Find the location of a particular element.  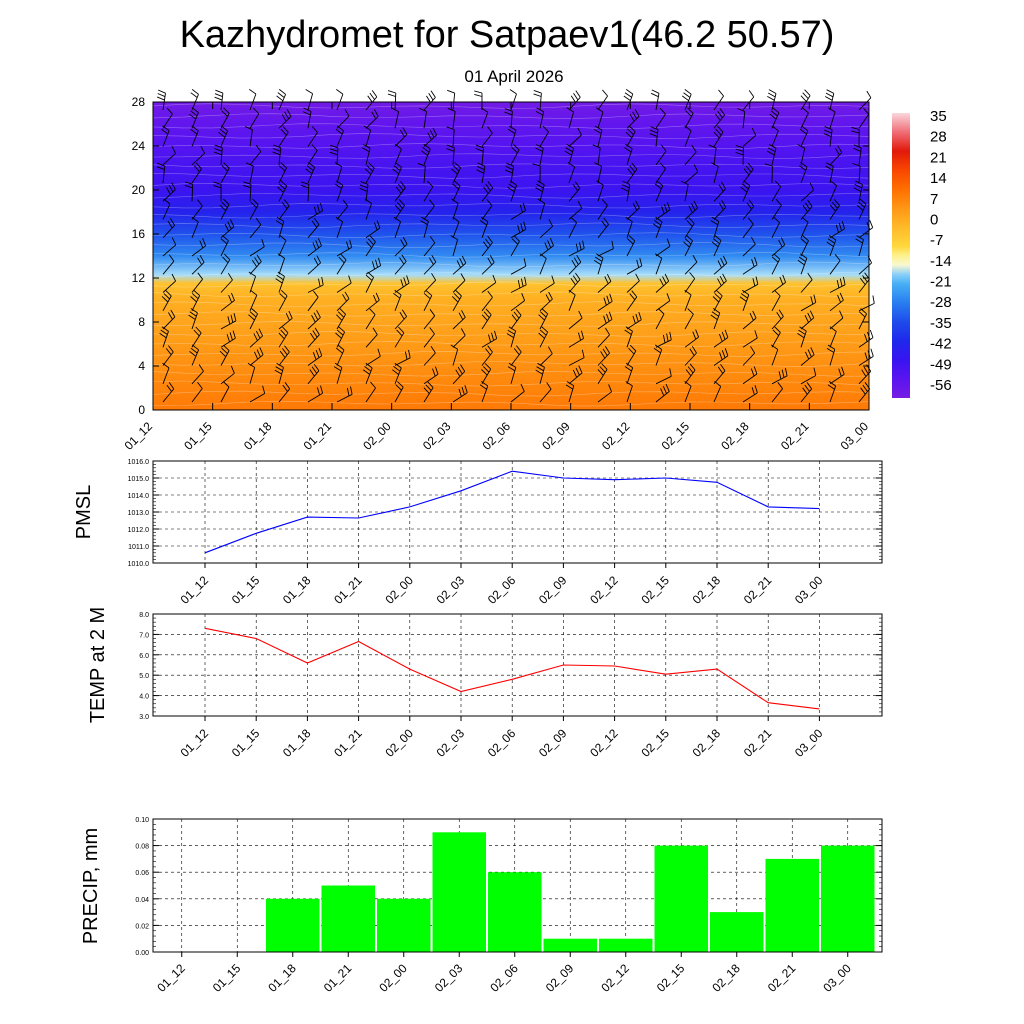

x-tick-label: 01_15 is located at coordinates (246, 743).